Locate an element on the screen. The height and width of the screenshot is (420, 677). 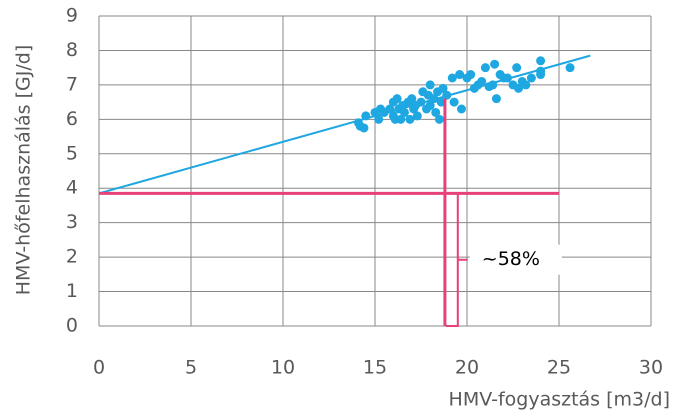
y-tick-label: 2 is located at coordinates (72, 257).